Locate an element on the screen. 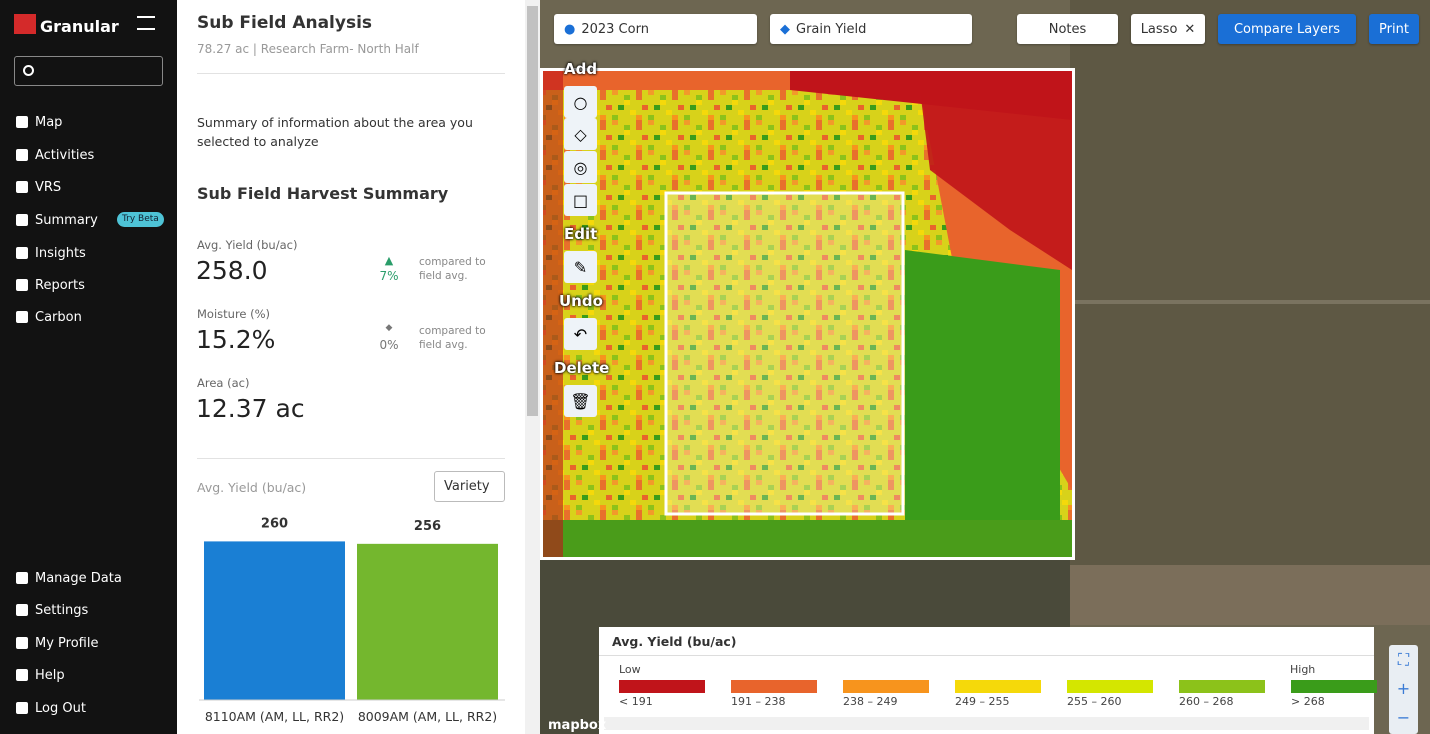 The image size is (1430, 734). value-label: 260 is located at coordinates (274, 523).